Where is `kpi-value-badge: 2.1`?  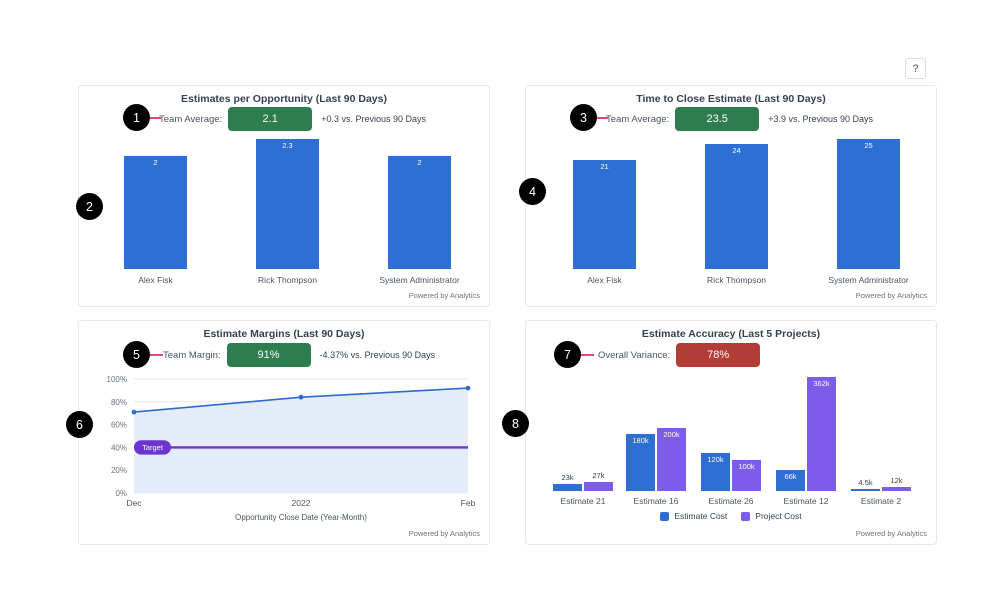
kpi-value-badge: 2.1 is located at coordinates (270, 119).